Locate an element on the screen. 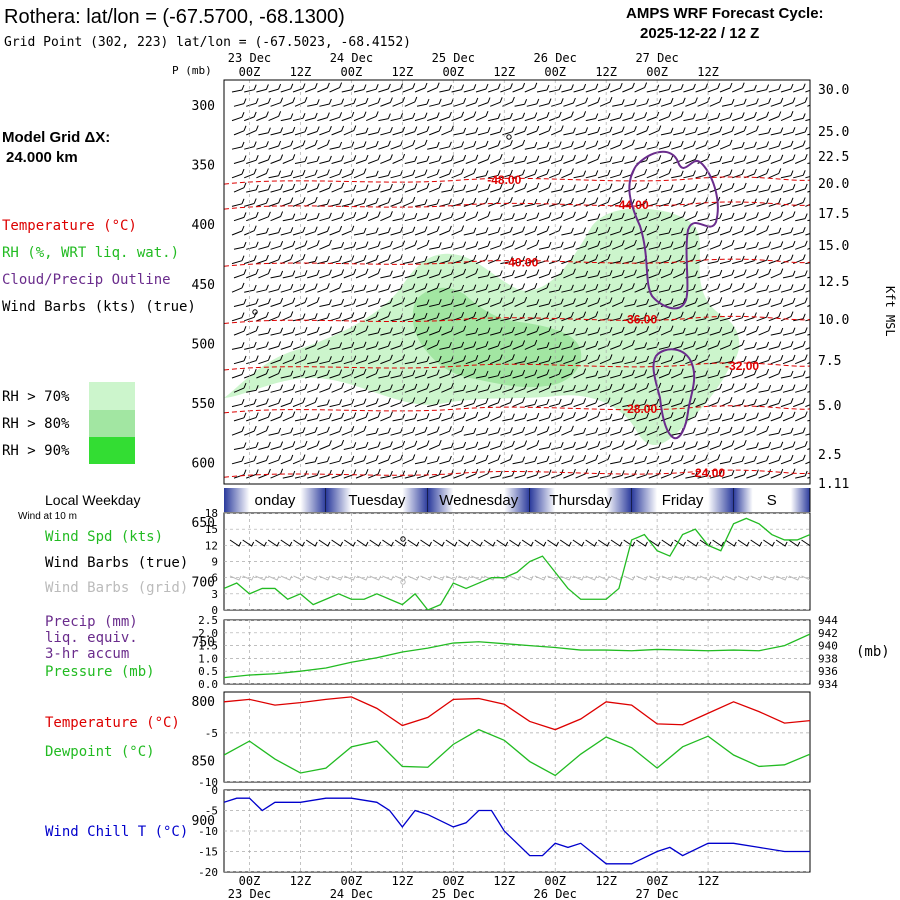  kft-msl-label: Kft MSL is located at coordinates (890, 311).